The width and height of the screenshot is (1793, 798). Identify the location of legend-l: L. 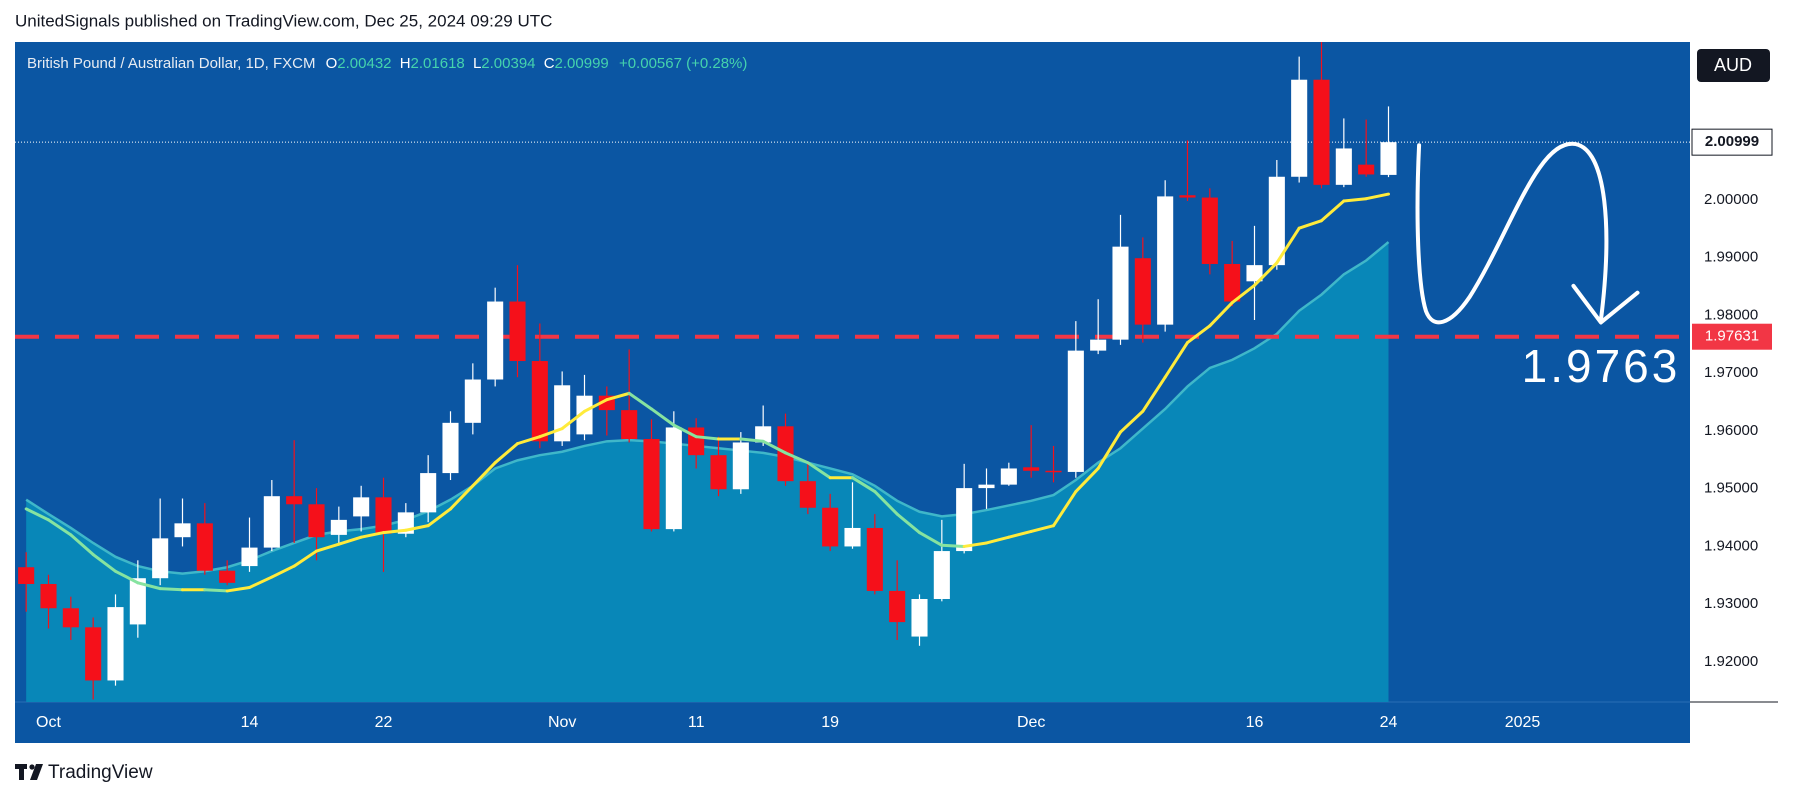
(477, 63).